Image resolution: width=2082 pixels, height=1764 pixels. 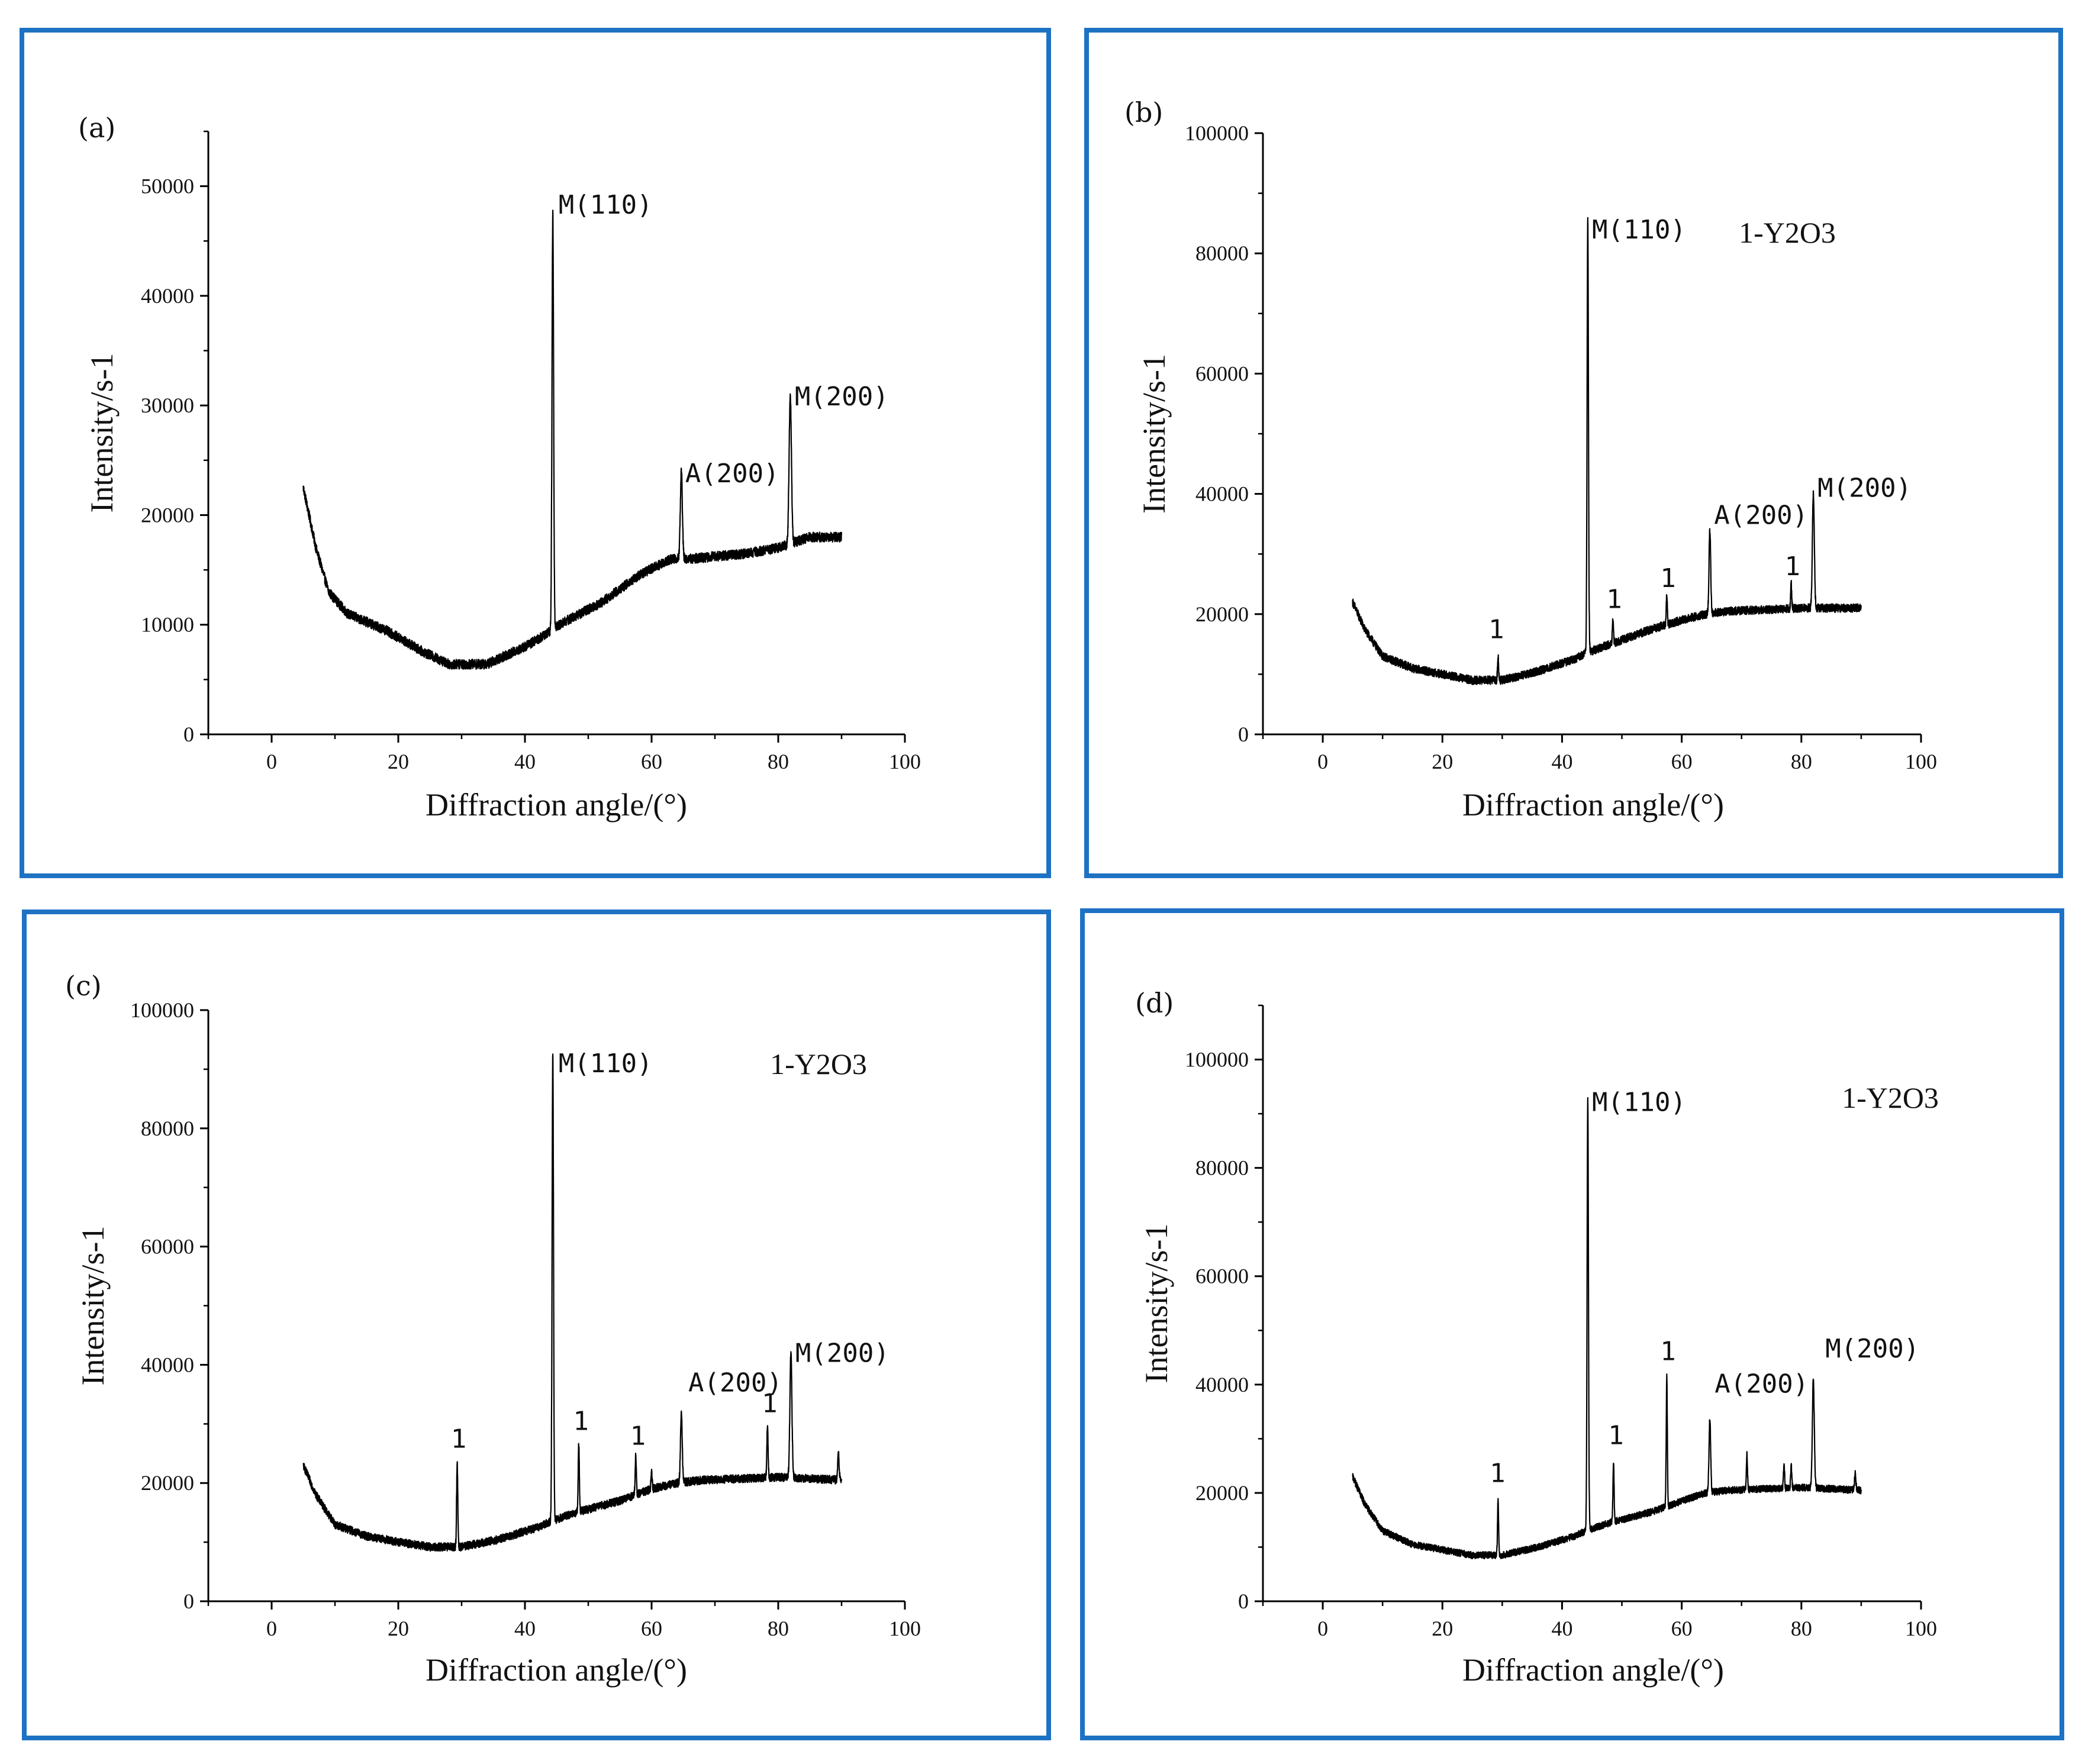 What do you see at coordinates (651, 1628) in the screenshot?
I see `panel-c-x-tick-label: 60` at bounding box center [651, 1628].